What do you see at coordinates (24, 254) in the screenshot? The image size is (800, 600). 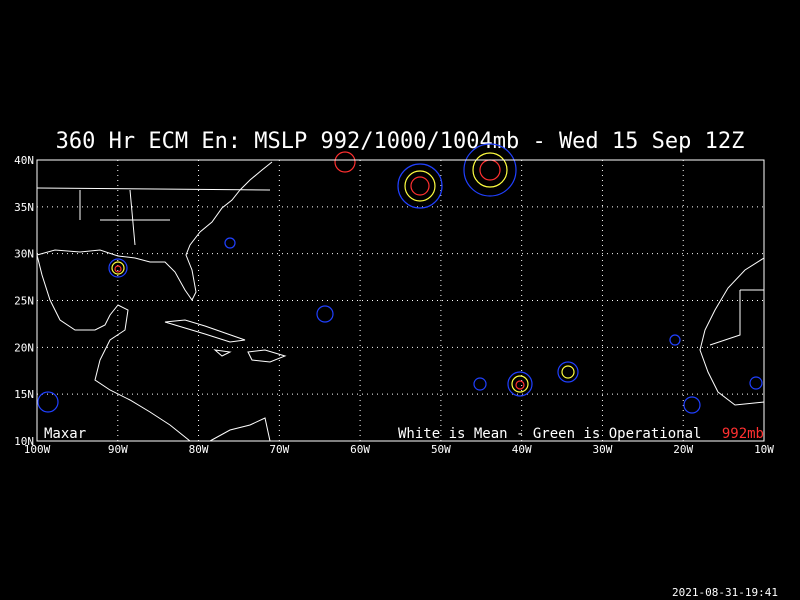 I see `lat-label: 30N` at bounding box center [24, 254].